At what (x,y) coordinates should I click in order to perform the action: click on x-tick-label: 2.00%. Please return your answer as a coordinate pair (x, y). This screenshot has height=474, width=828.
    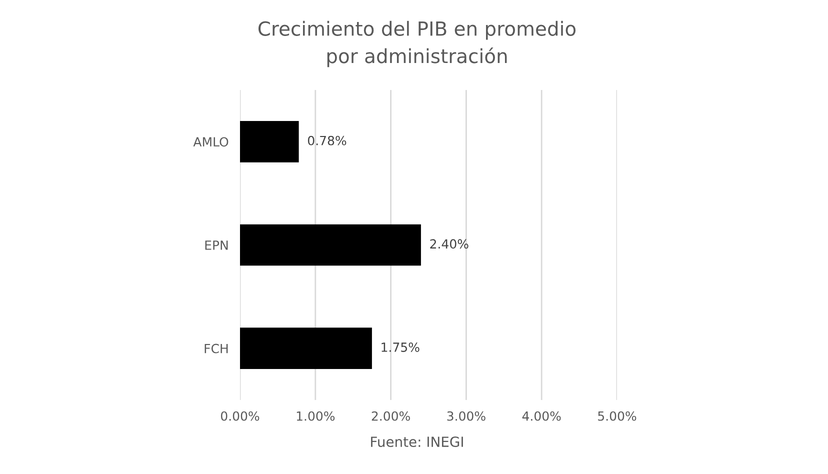
    Looking at the image, I should click on (391, 416).